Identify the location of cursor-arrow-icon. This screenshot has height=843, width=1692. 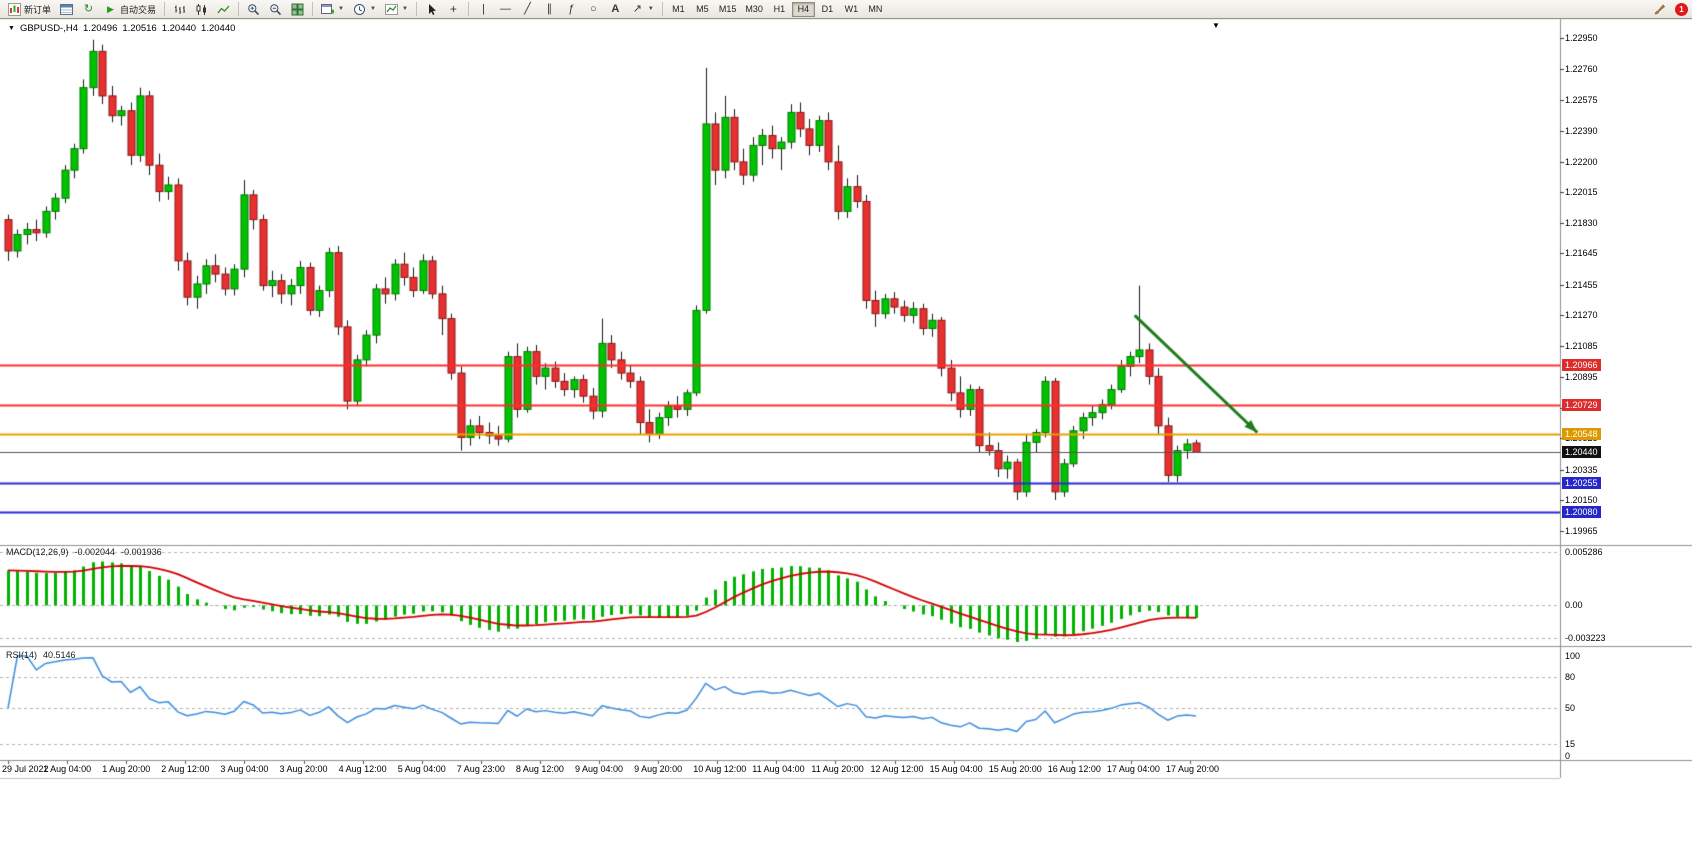
(432, 9).